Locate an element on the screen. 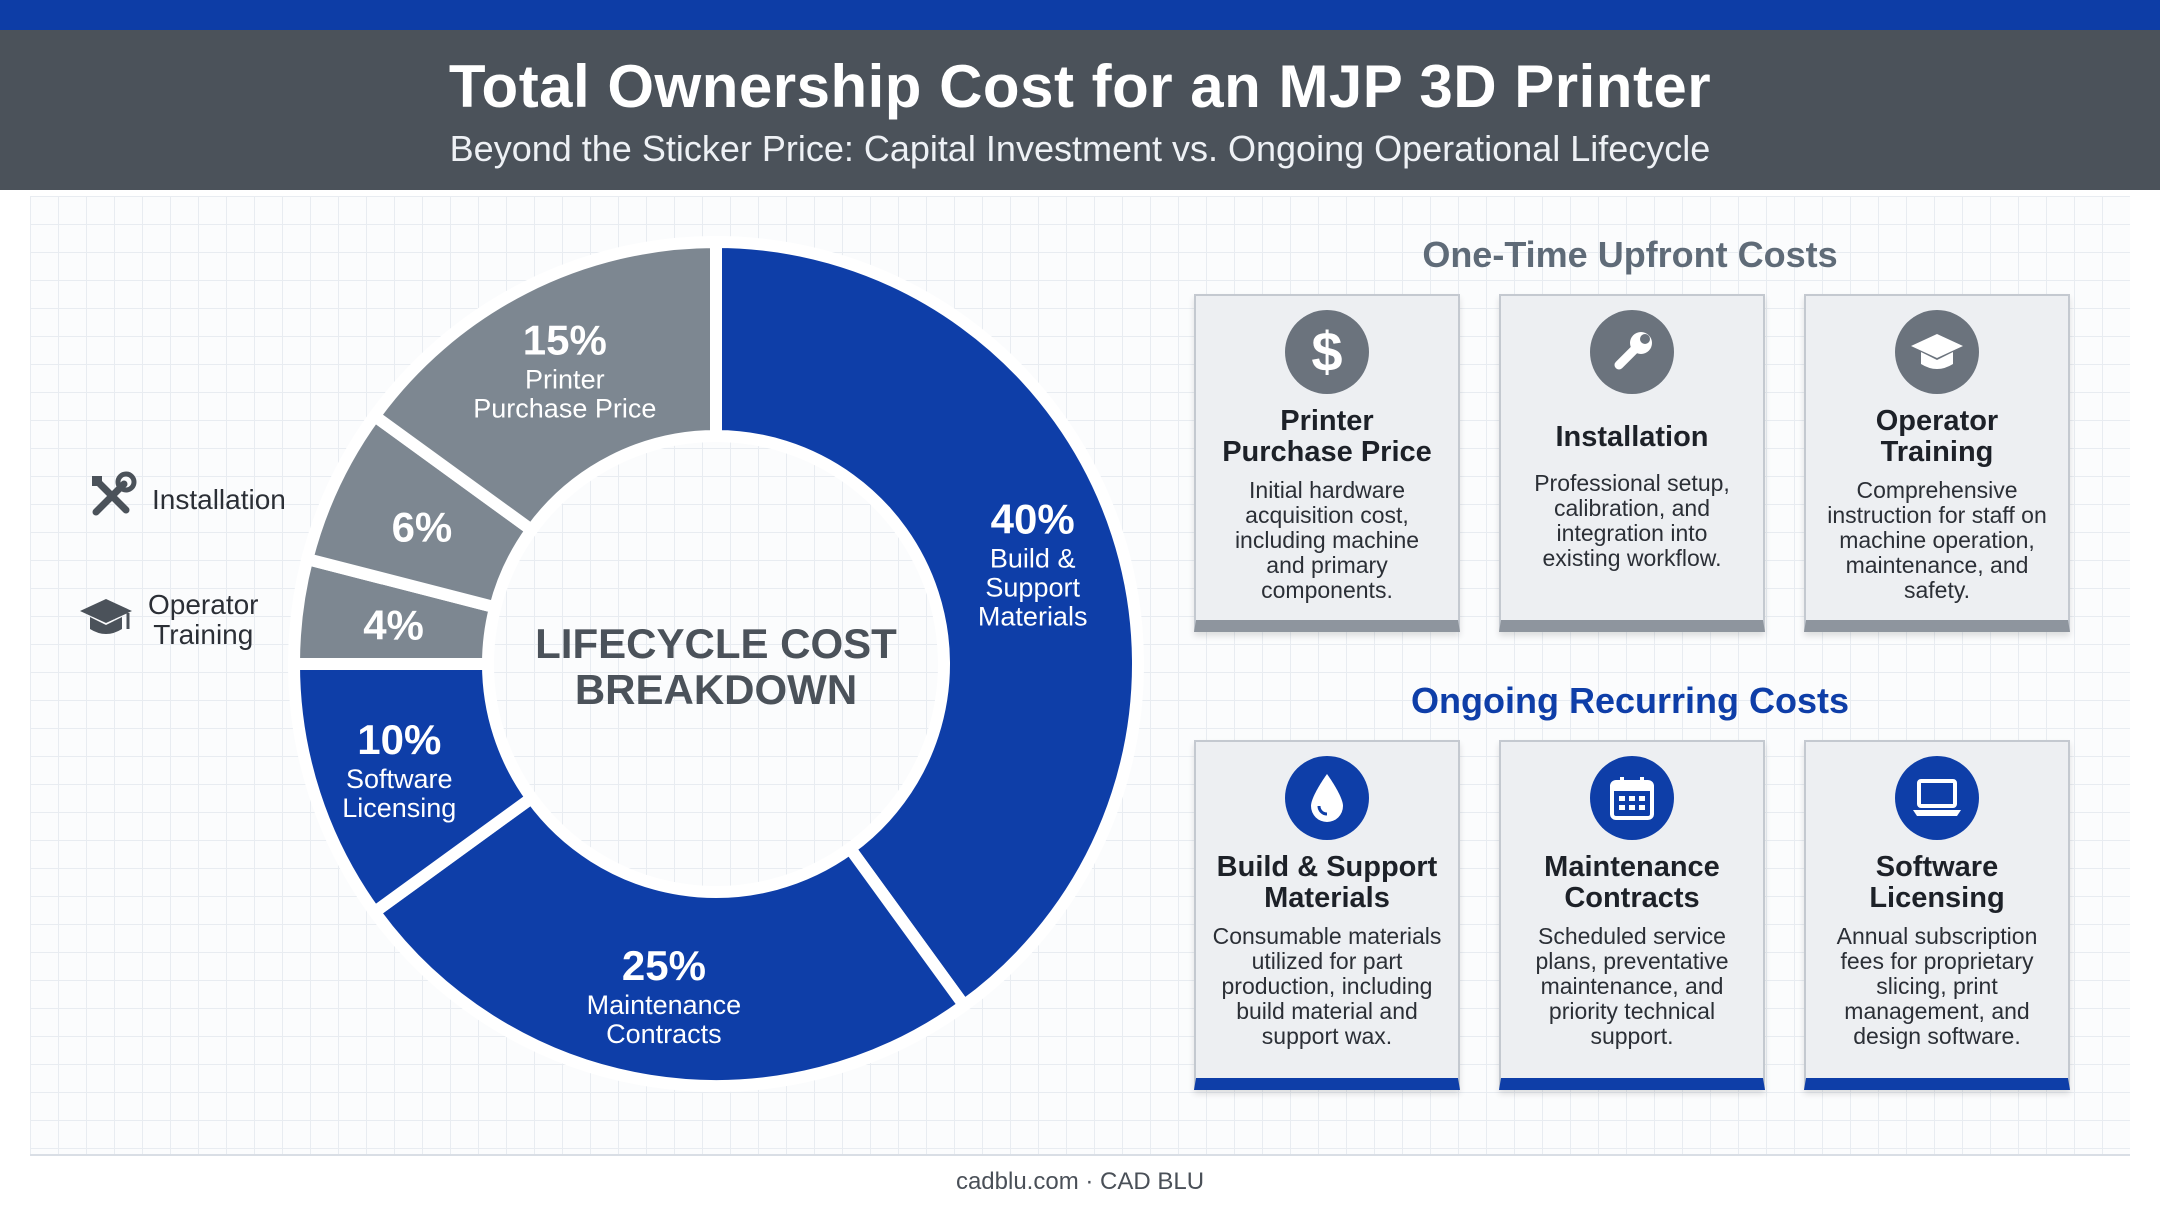 This screenshot has width=2160, height=1206. card-description-line: Comprehensive is located at coordinates (1937, 490).